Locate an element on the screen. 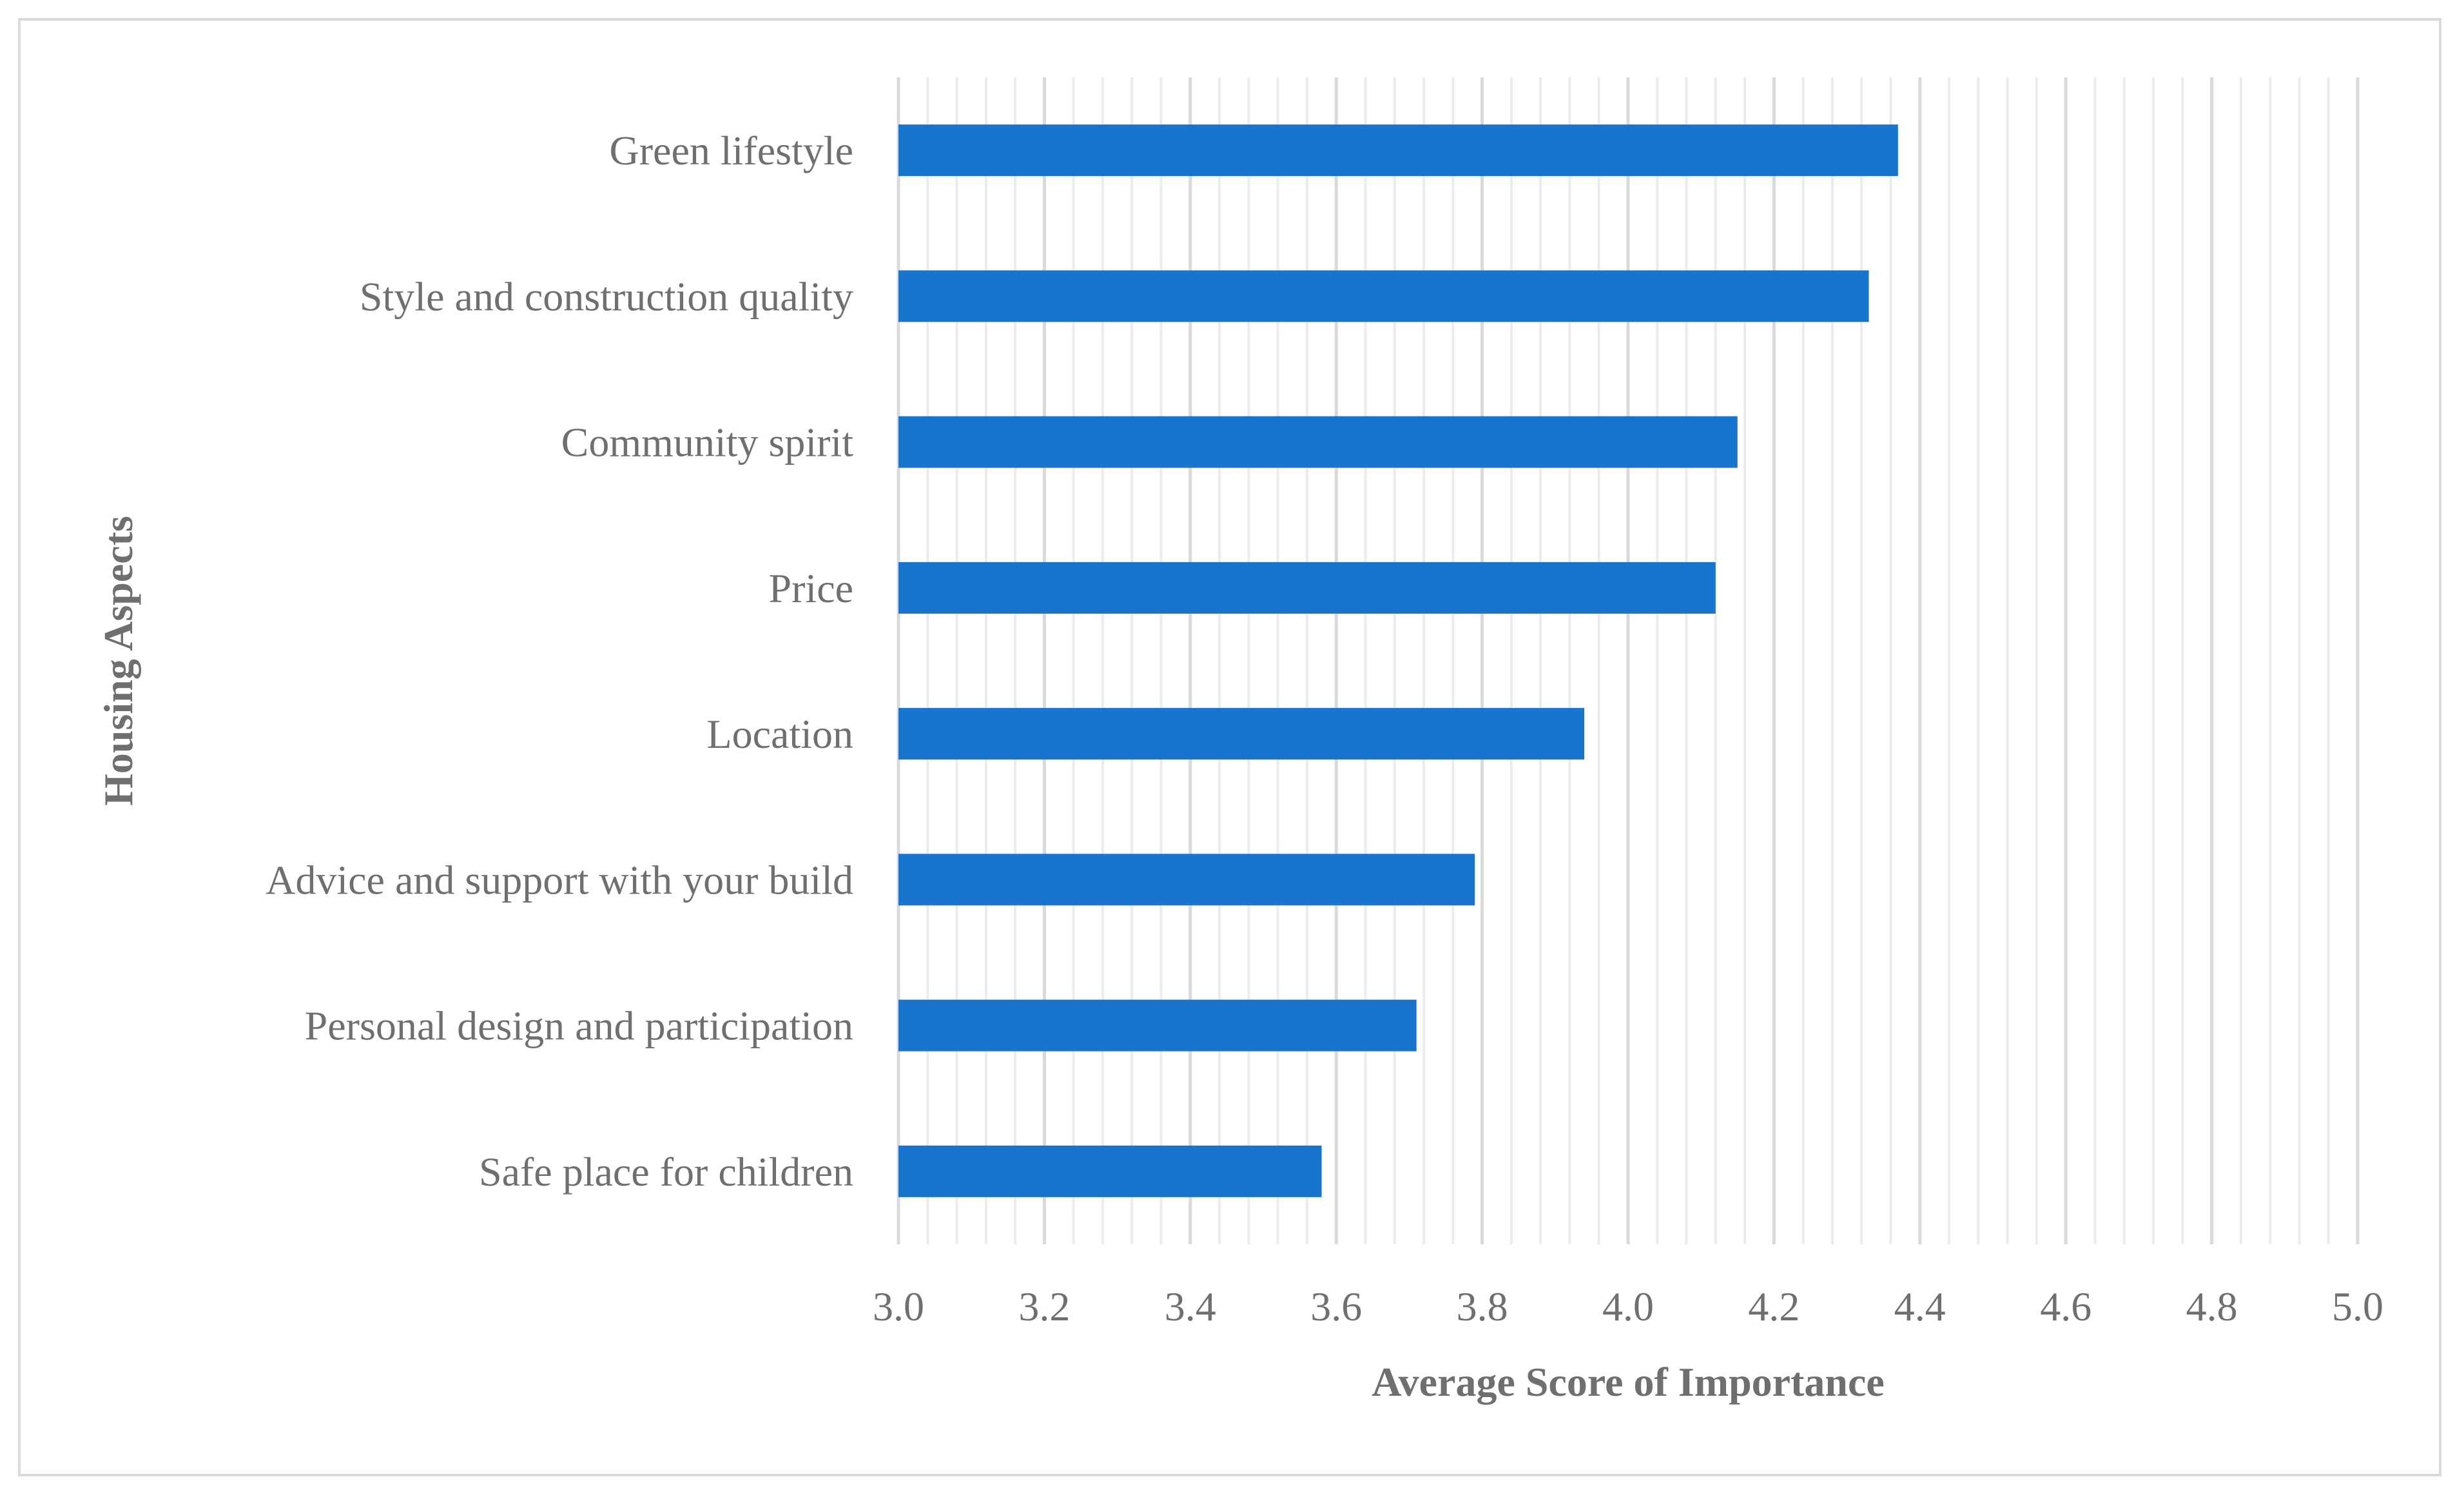 The image size is (2464, 1497). bar-personal-design-and-participation is located at coordinates (1158, 1025).